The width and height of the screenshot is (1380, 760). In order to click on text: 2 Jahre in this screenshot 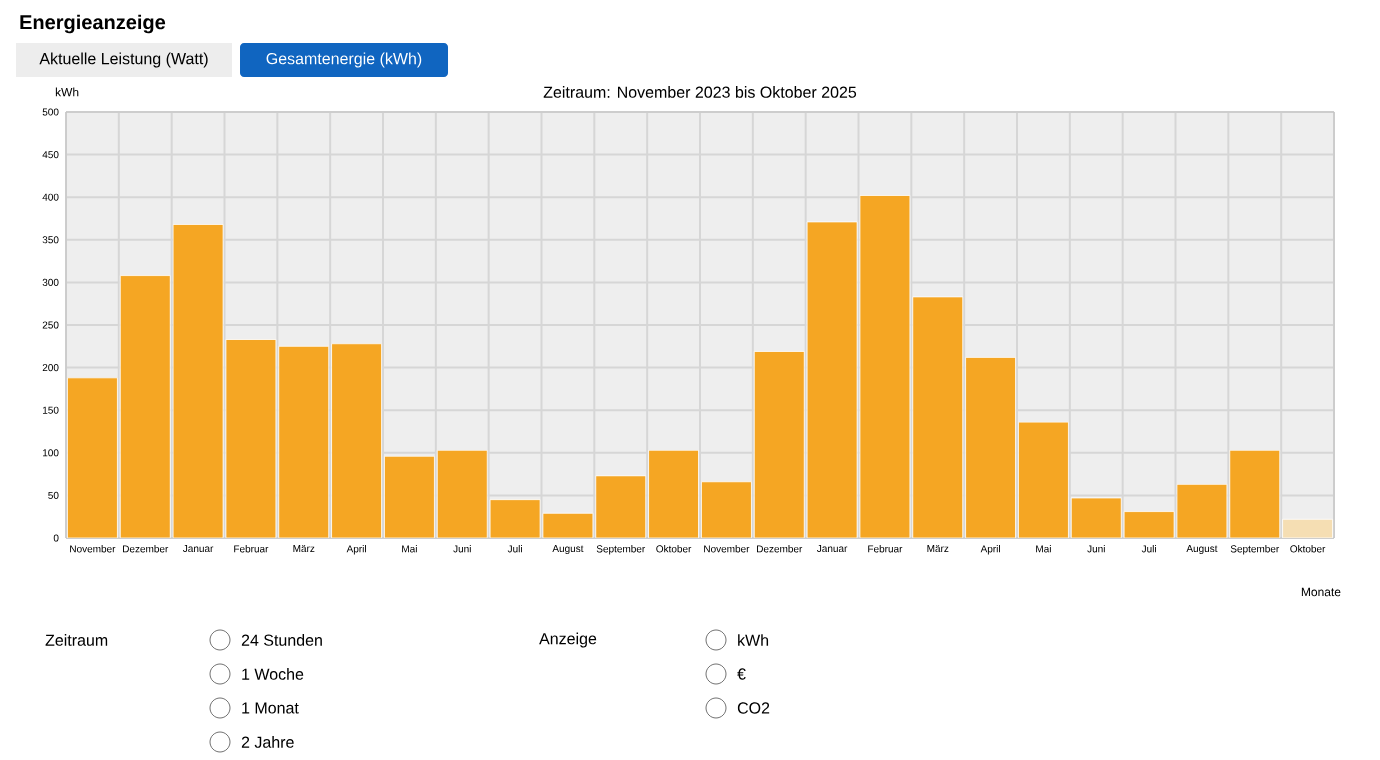, I will do `click(267, 742)`.